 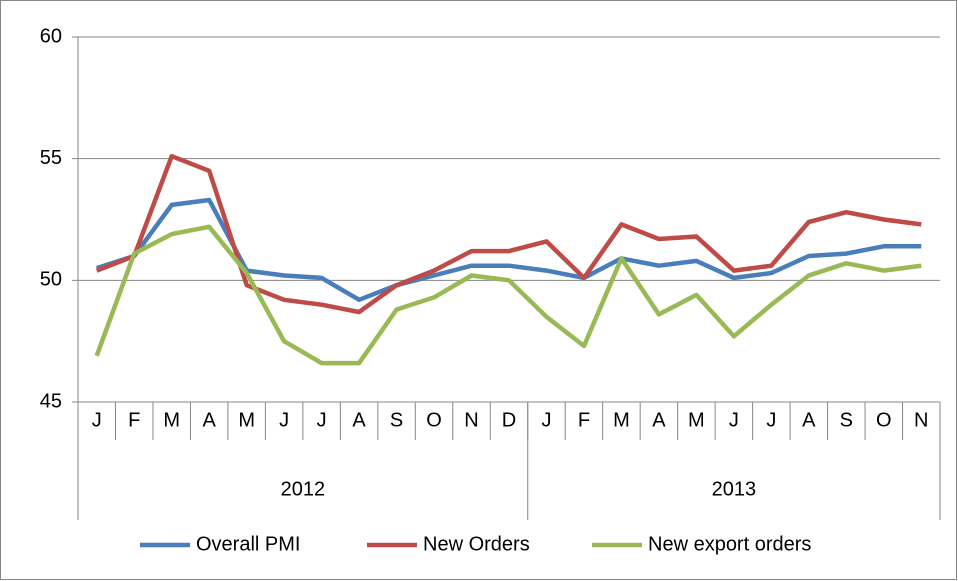 I want to click on legend-label: Overall PMI, so click(x=248, y=544).